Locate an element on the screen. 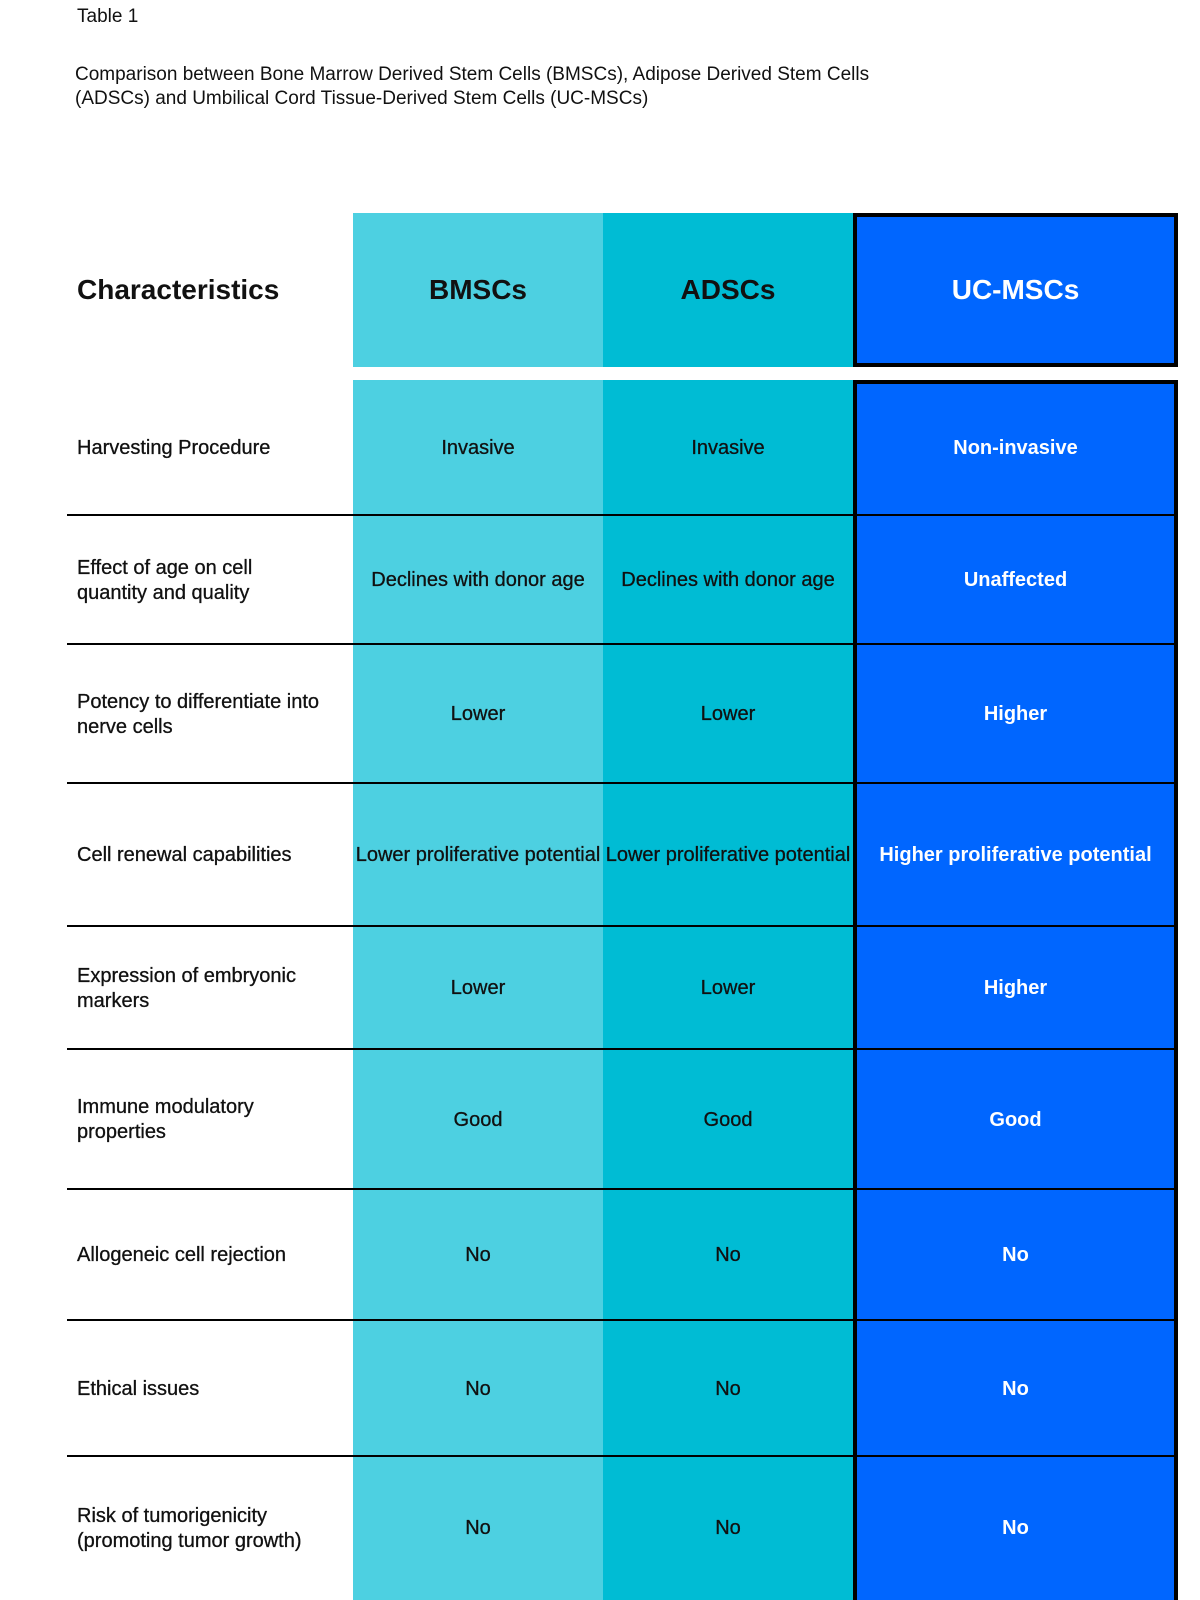  row-label: Cell renewal capabilities is located at coordinates (202, 855).